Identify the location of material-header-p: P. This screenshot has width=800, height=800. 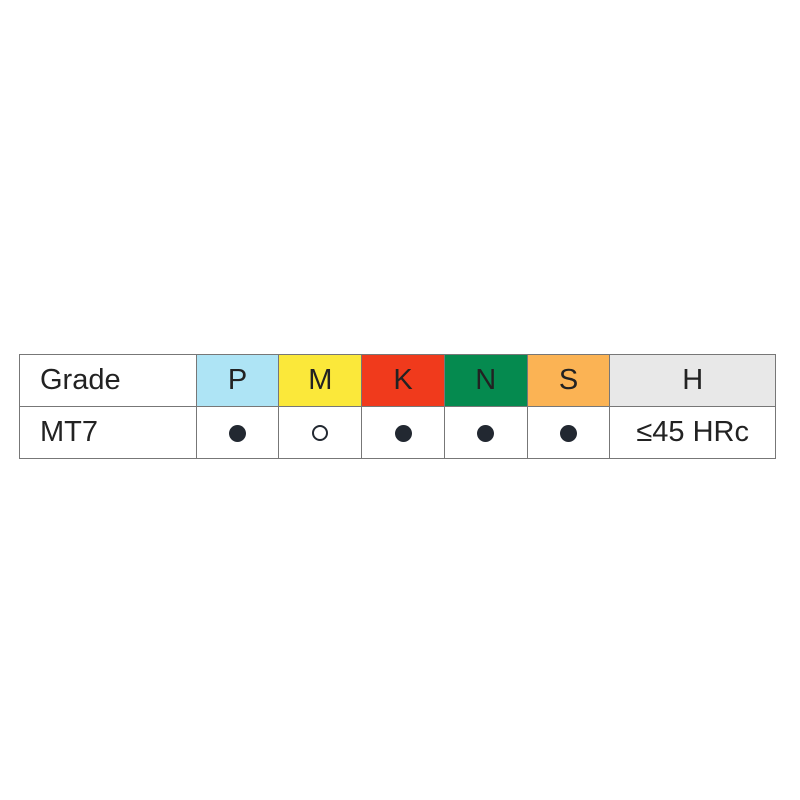
(237, 380).